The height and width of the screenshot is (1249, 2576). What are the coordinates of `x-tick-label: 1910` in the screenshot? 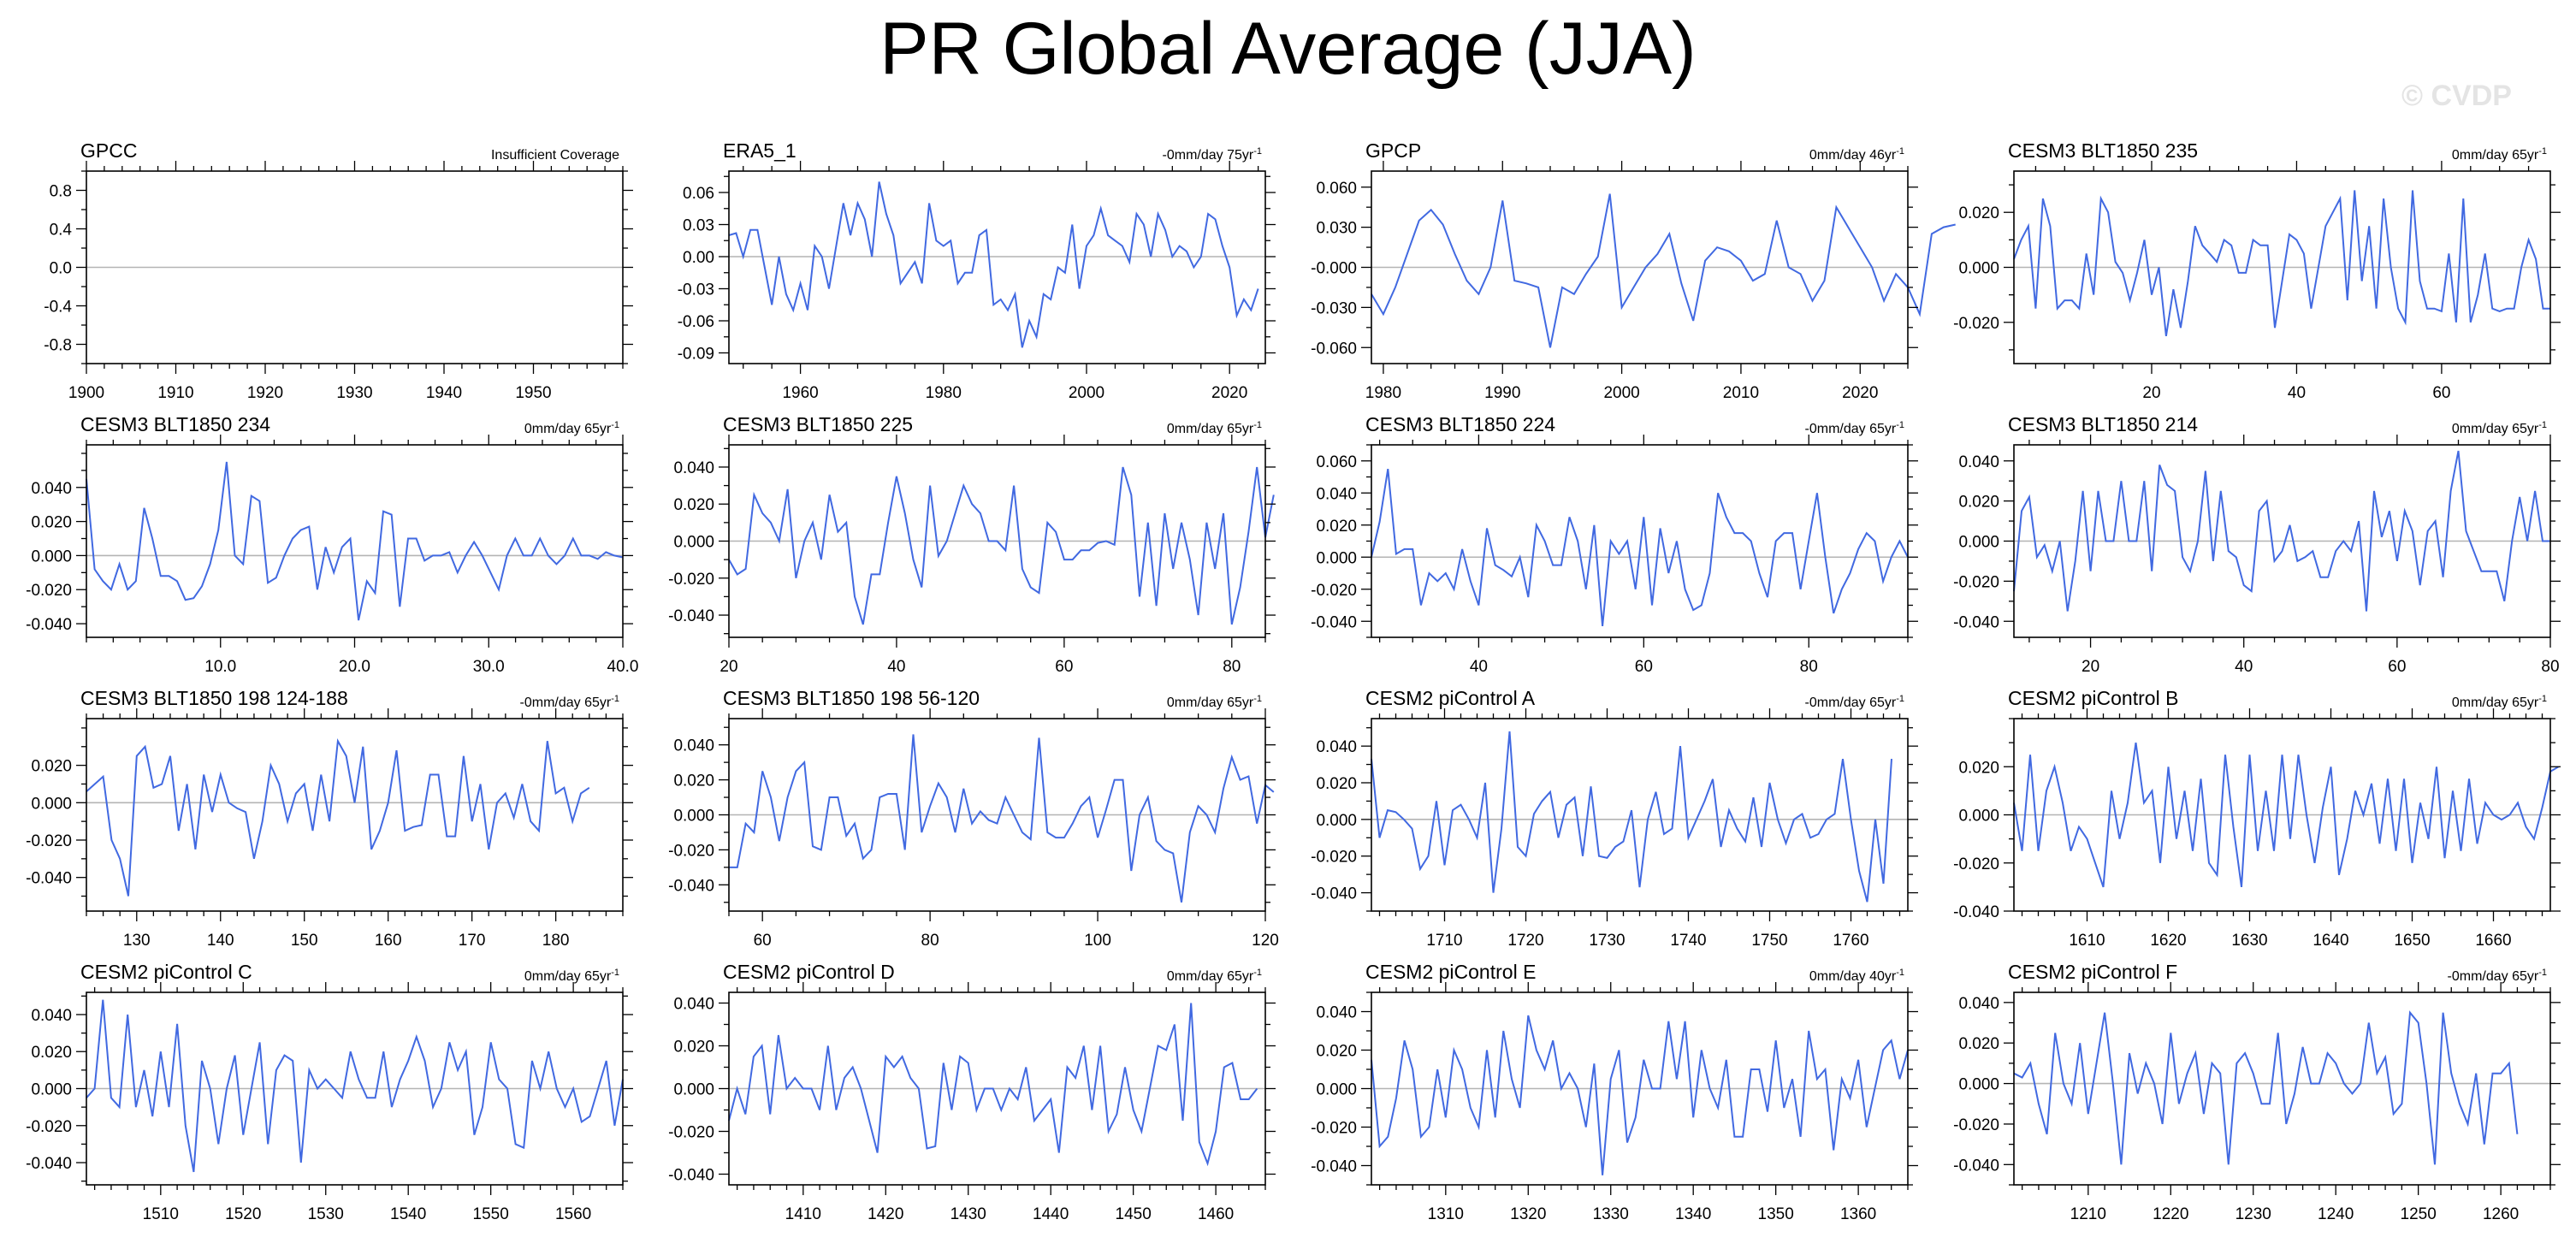 It's located at (175, 393).